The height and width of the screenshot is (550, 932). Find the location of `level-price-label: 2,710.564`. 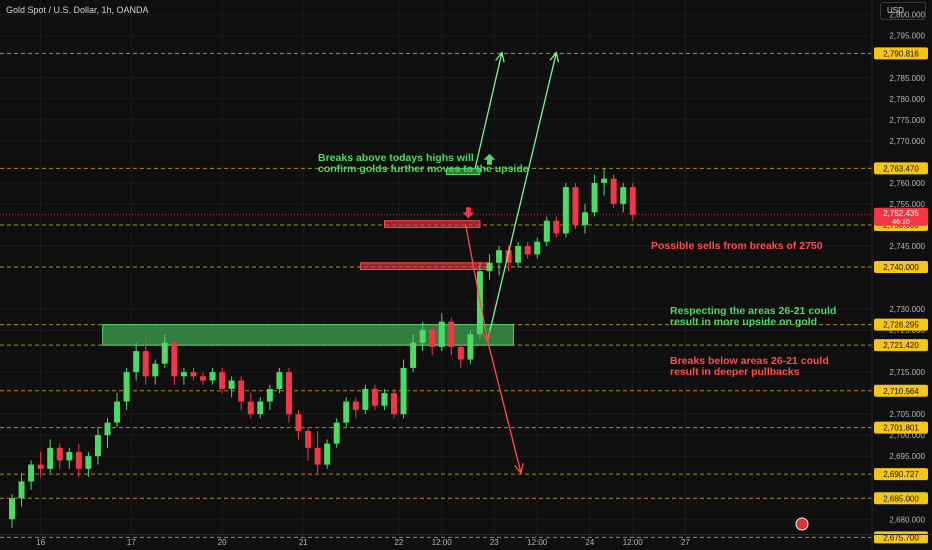

level-price-label: 2,710.564 is located at coordinates (901, 391).